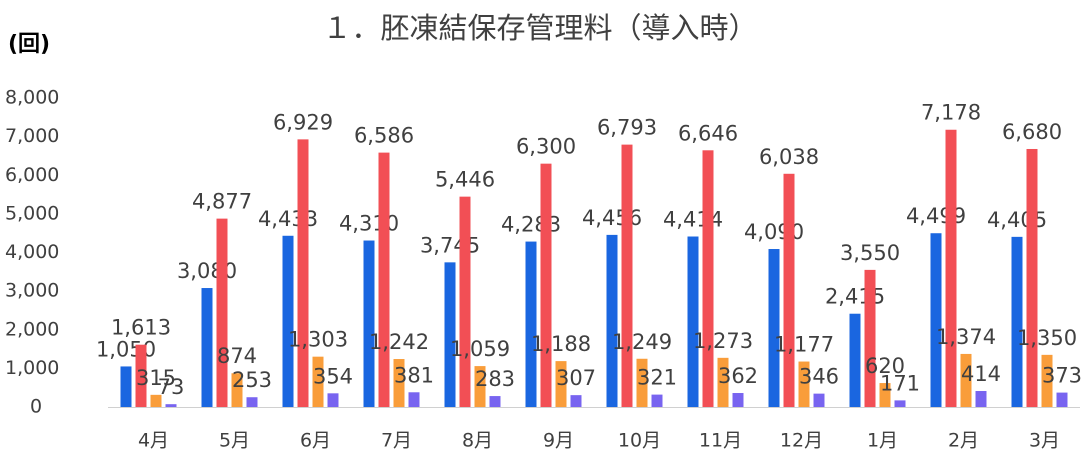  What do you see at coordinates (708, 133) in the screenshot?
I see `value-label: 6,646` at bounding box center [708, 133].